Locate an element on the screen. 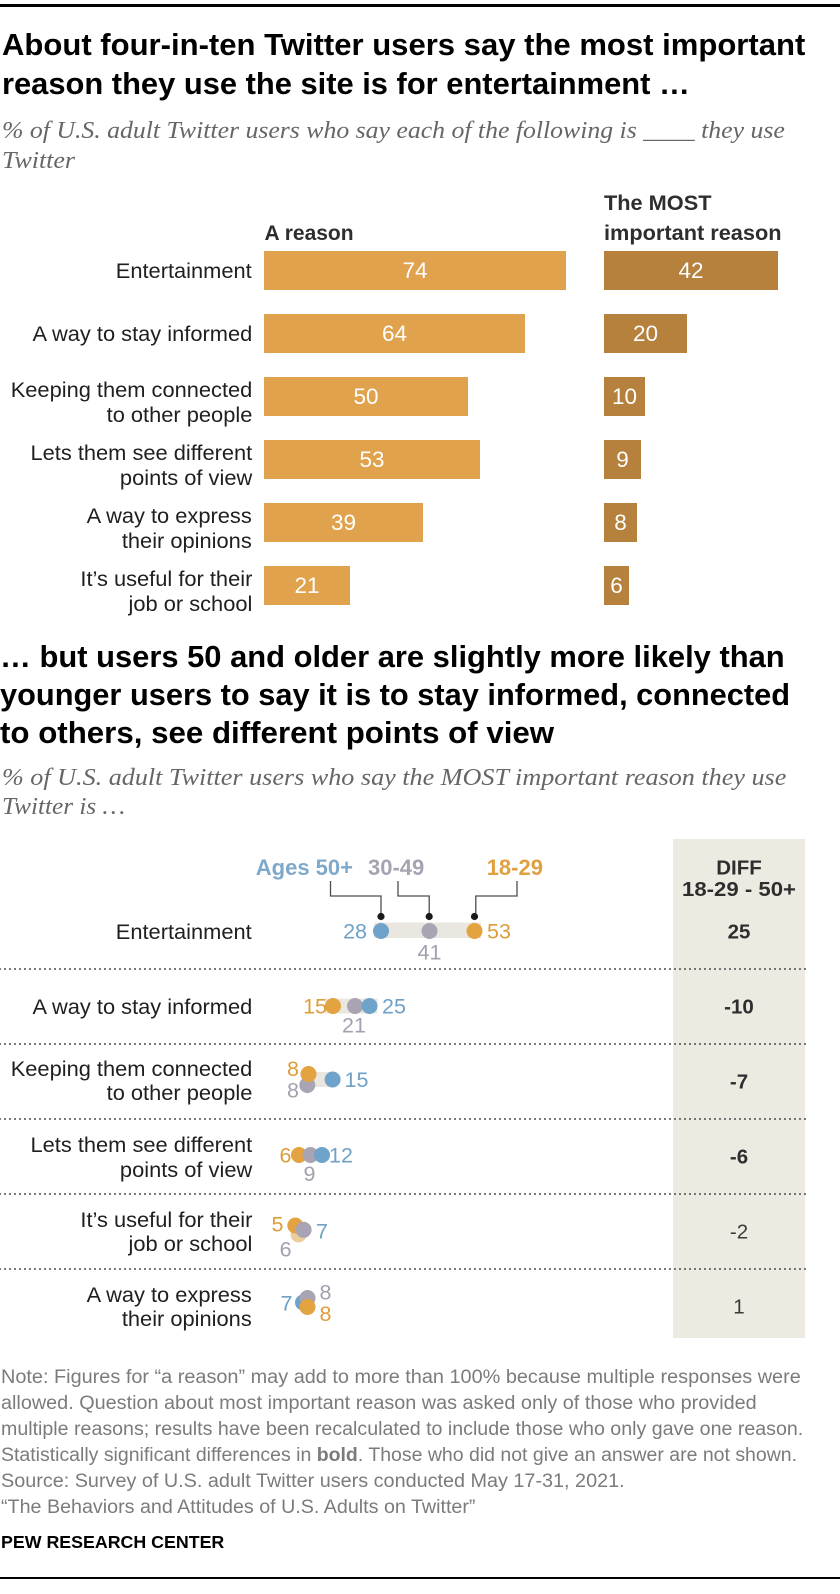  svg-text: 41 is located at coordinates (430, 953).